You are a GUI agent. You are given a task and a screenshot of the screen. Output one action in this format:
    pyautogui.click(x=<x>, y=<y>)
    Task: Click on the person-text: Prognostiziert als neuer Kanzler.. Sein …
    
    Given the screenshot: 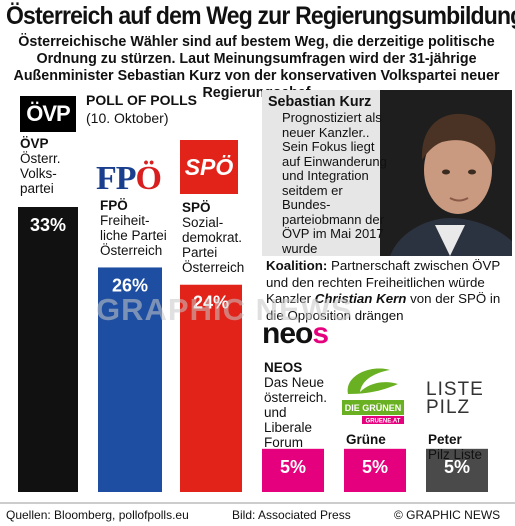 What is the action you would take?
    pyautogui.click(x=334, y=183)
    